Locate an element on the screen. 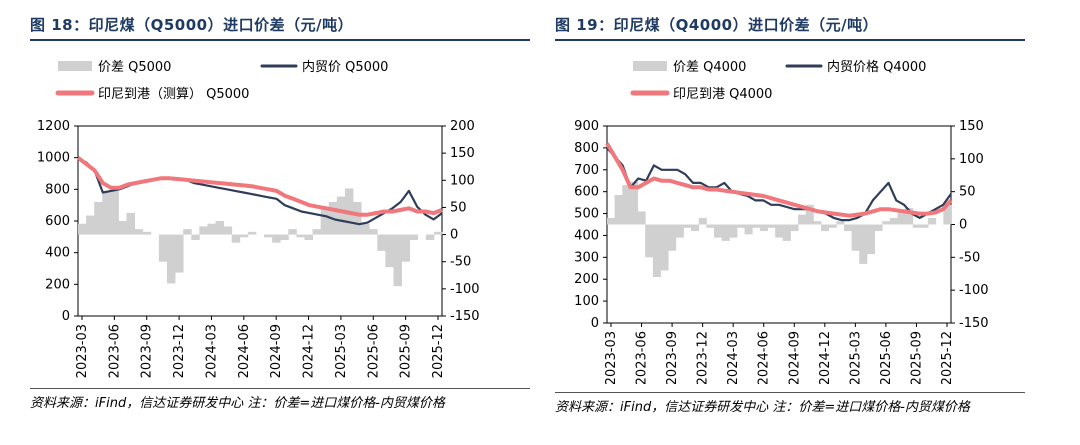  legend-entry: 内贸价格 Q4000 is located at coordinates (876, 67).